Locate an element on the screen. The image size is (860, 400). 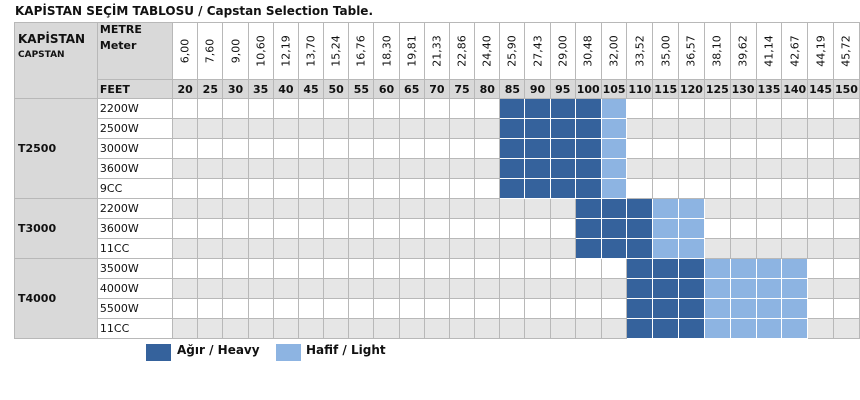
feet-header-cell: 60 is located at coordinates (386, 89).